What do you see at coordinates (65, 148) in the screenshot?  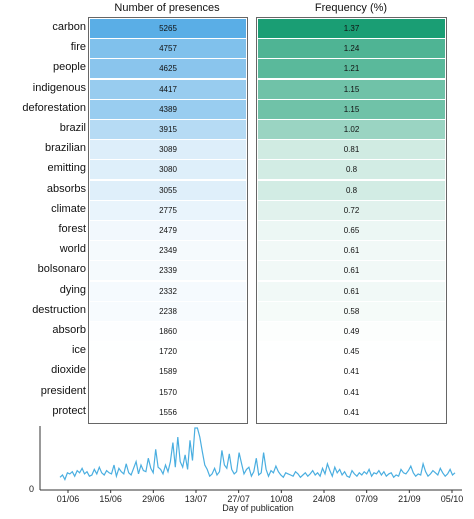 I see `row-label-brazilian: brazilian` at bounding box center [65, 148].